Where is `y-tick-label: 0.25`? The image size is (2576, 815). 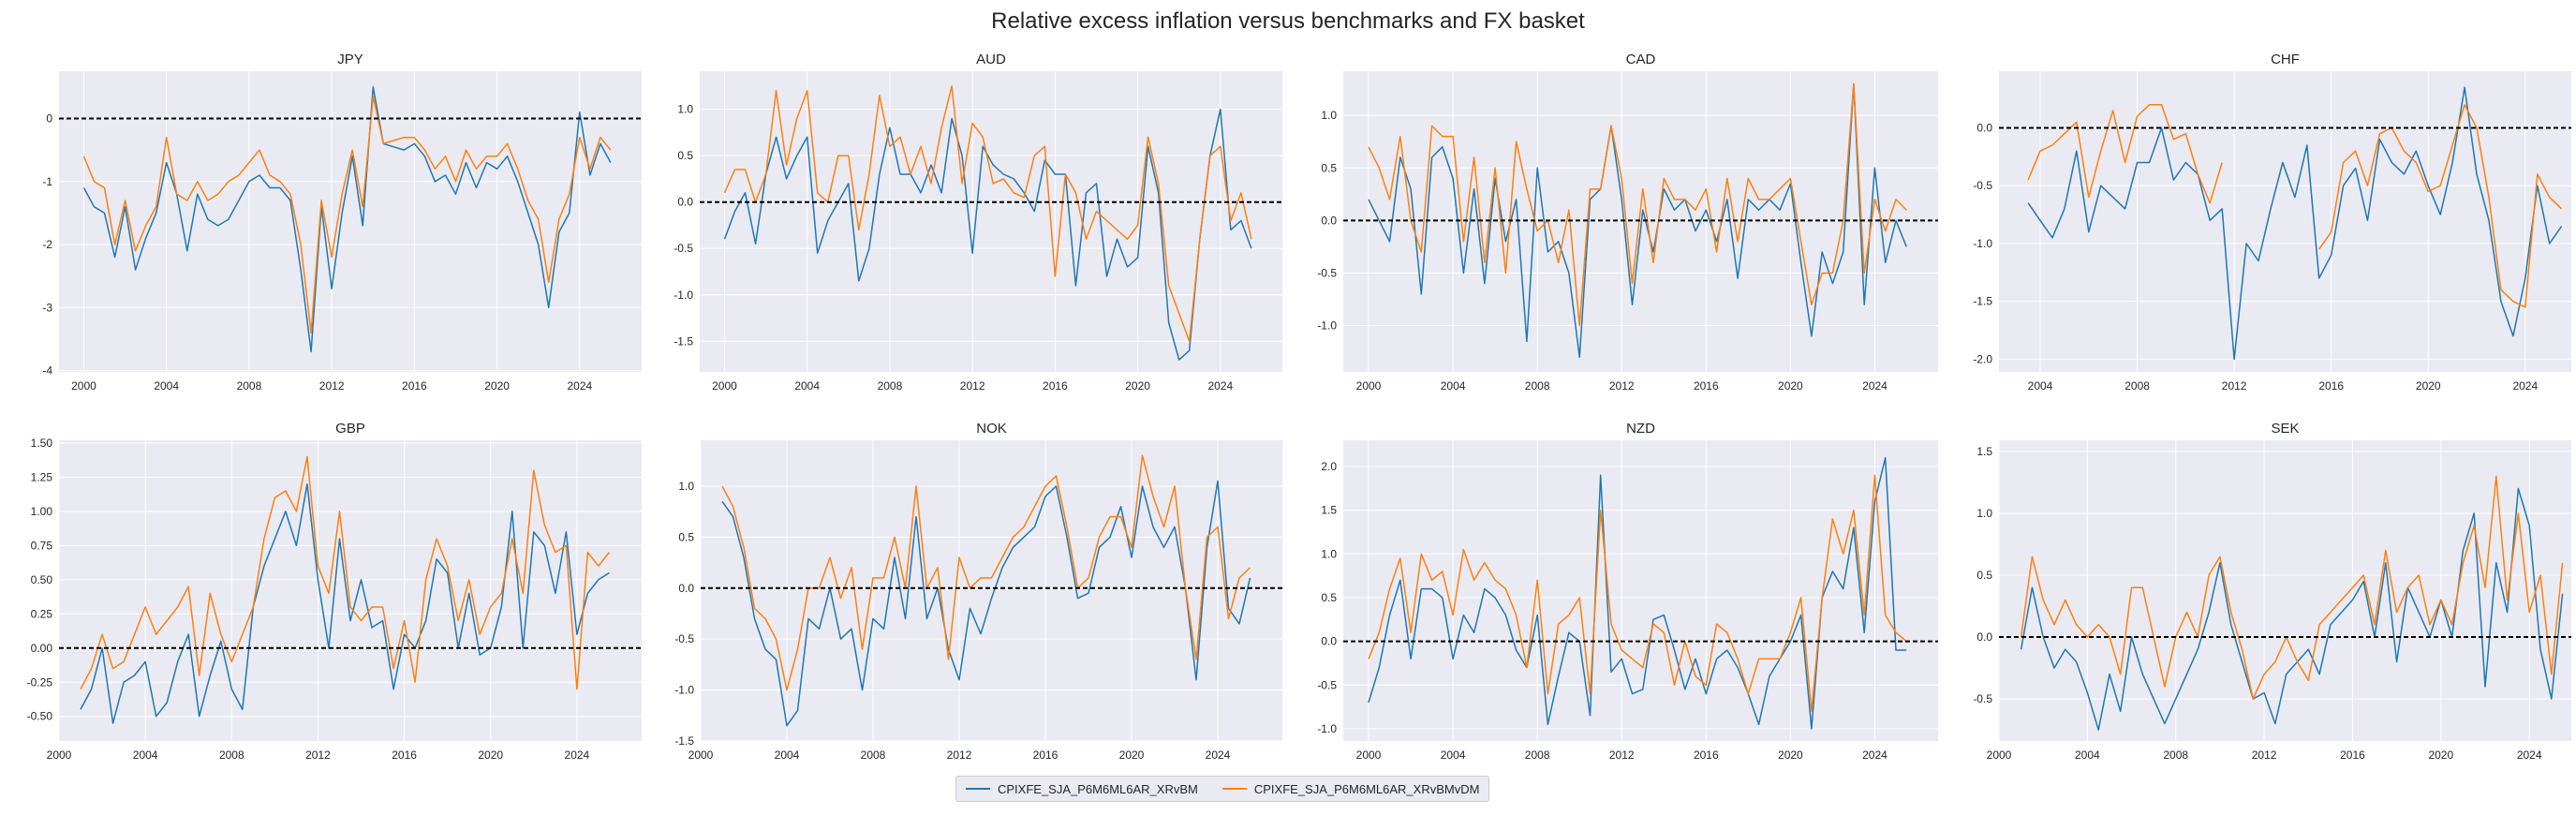 y-tick-label: 0.25 is located at coordinates (42, 613).